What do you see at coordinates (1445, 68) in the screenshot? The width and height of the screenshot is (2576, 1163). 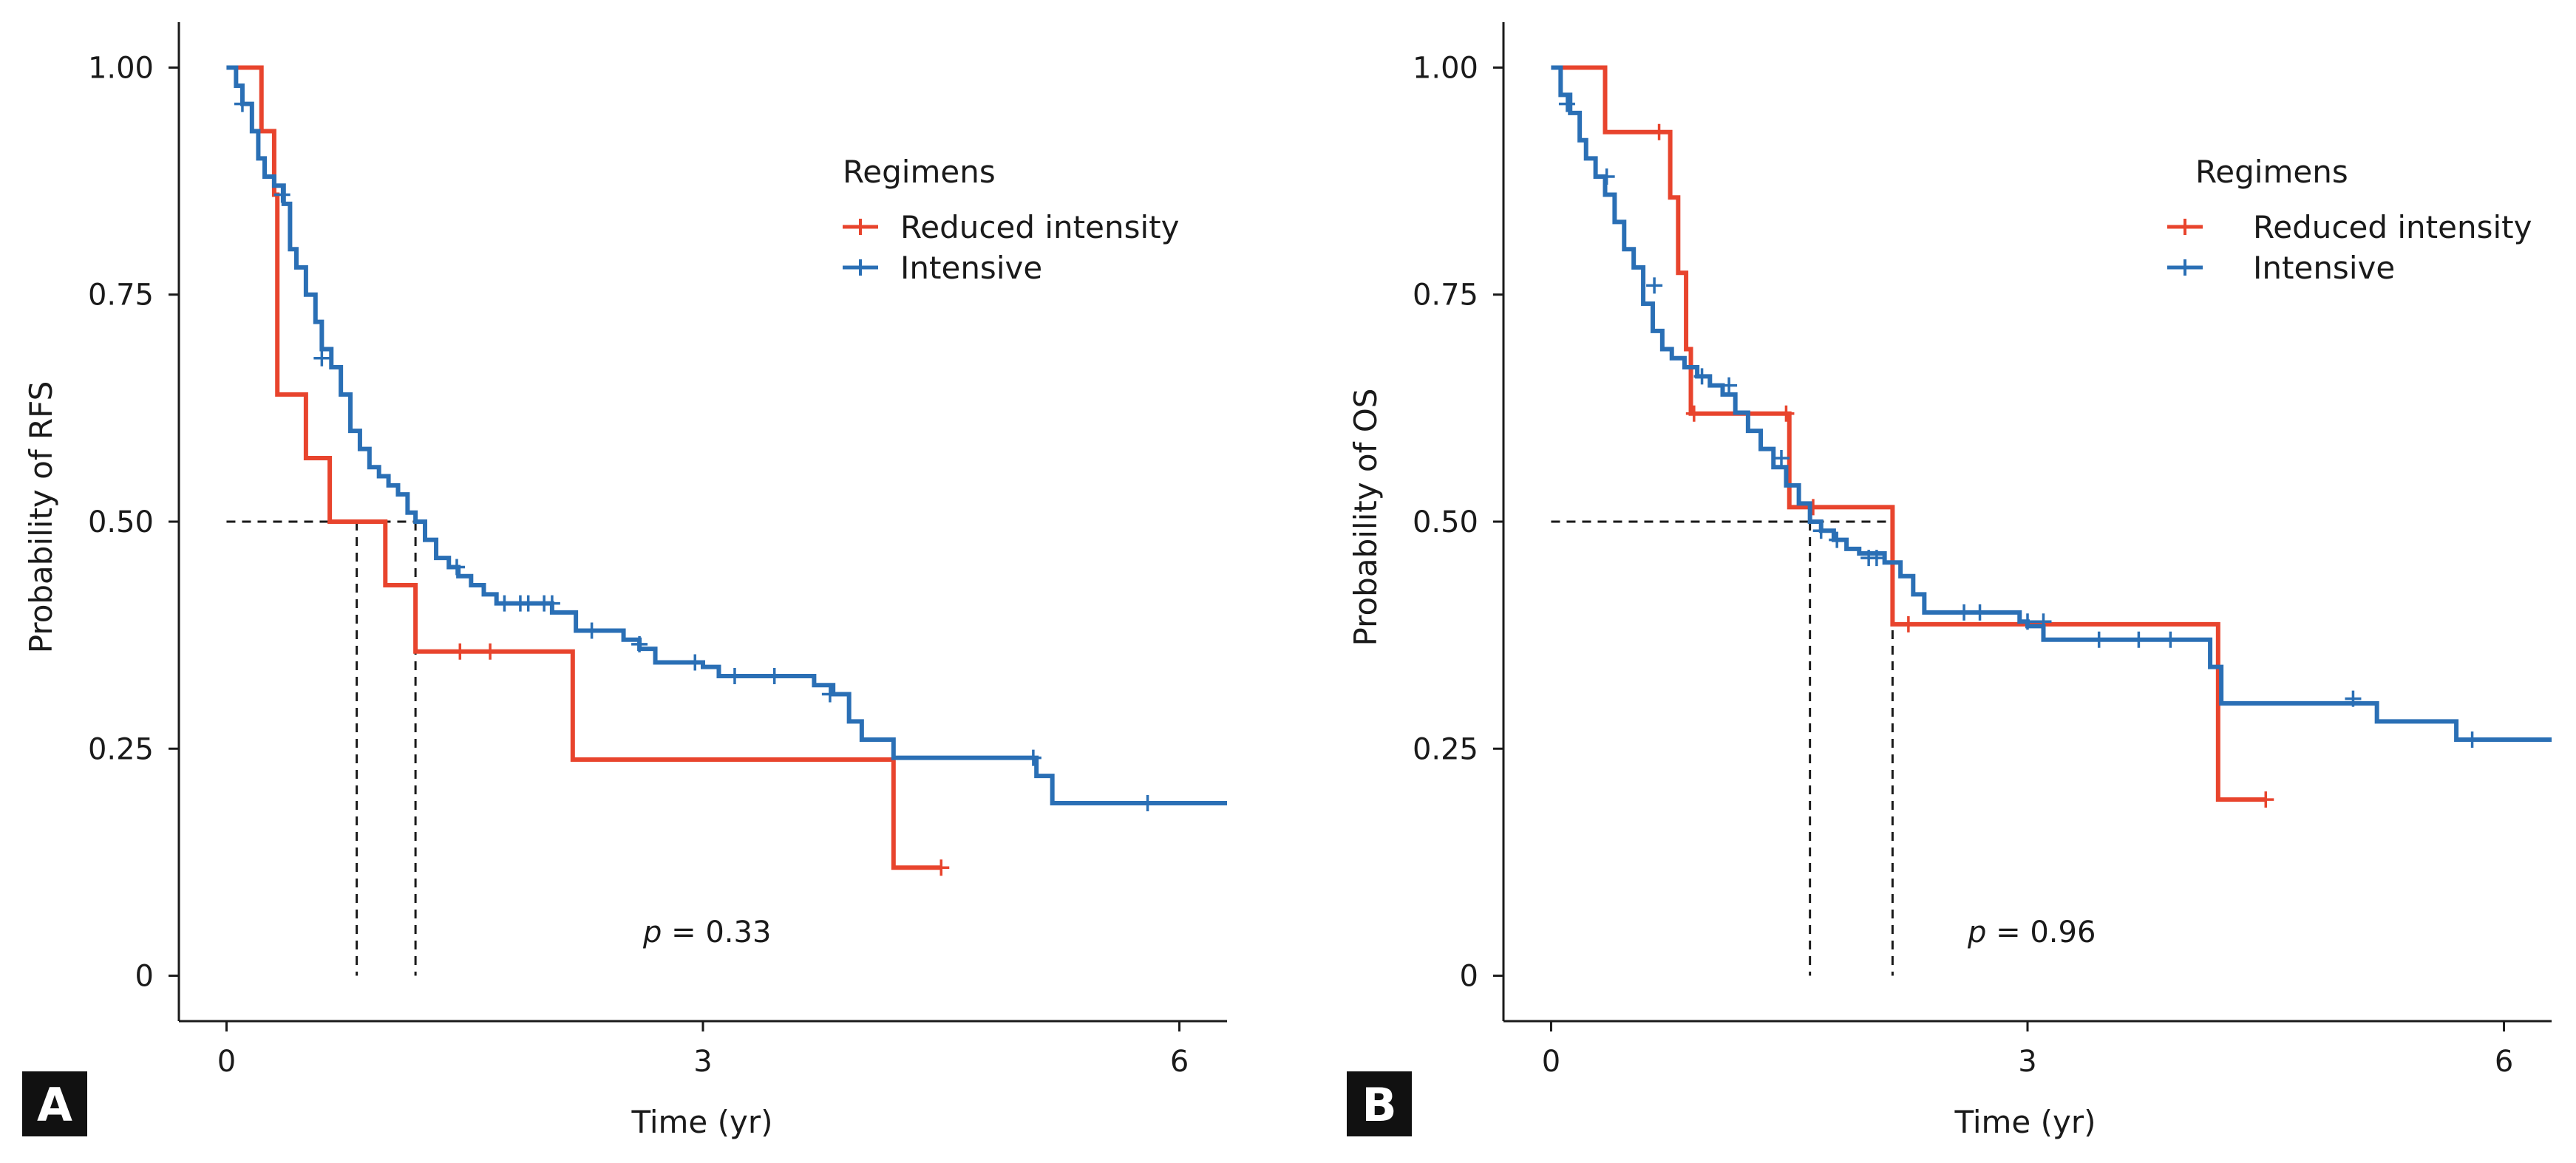 I see `panel-b-y-tick-label: 1.00` at bounding box center [1445, 68].